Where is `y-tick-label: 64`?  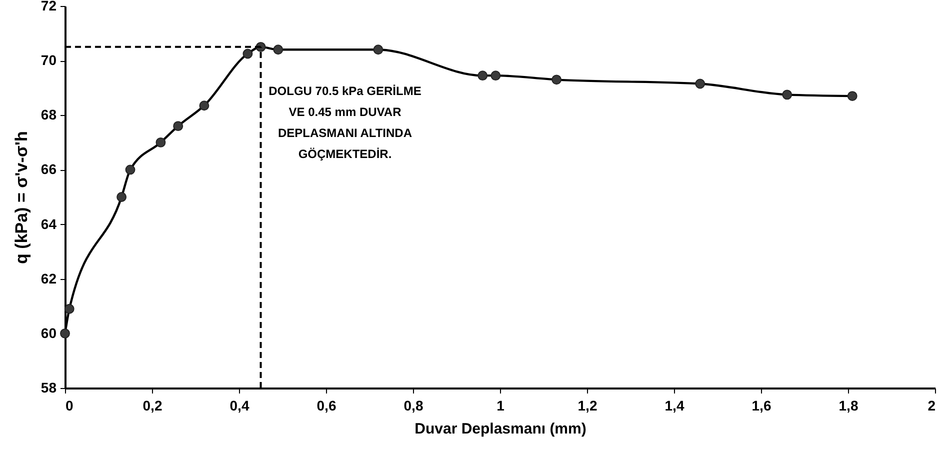 y-tick-label: 64 is located at coordinates (48, 224).